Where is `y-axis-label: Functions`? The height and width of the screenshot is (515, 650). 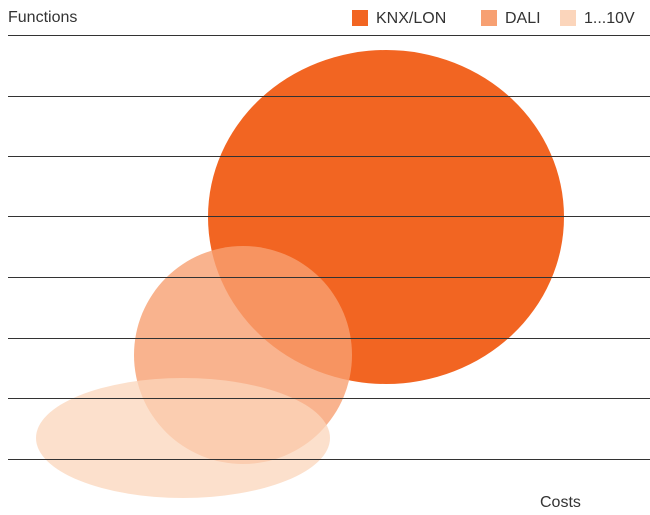 y-axis-label: Functions is located at coordinates (42, 17).